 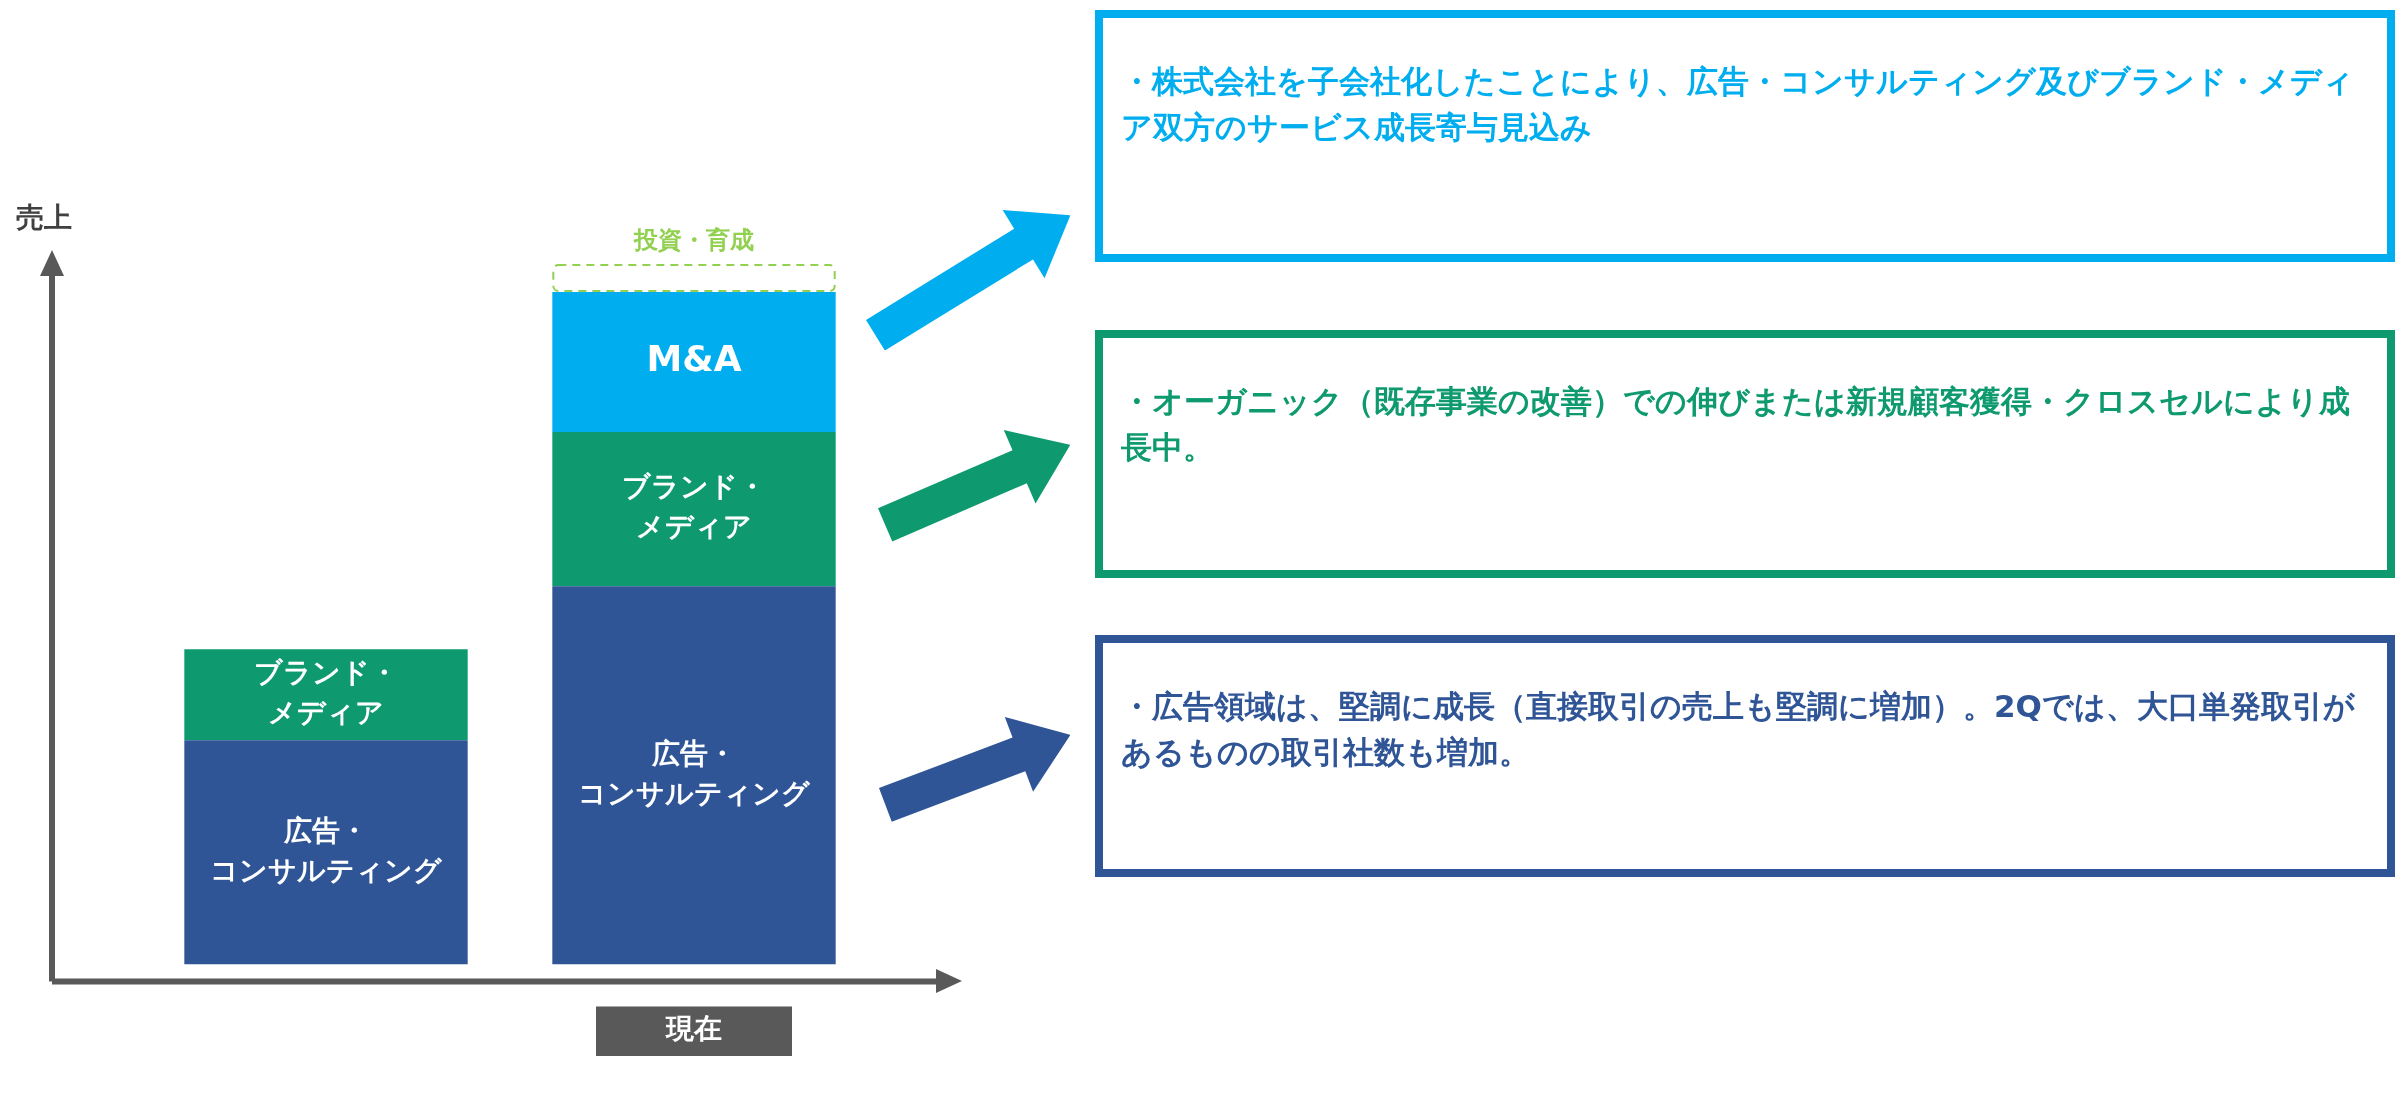 What do you see at coordinates (693, 1029) in the screenshot?
I see `x-tick-label: 現在` at bounding box center [693, 1029].